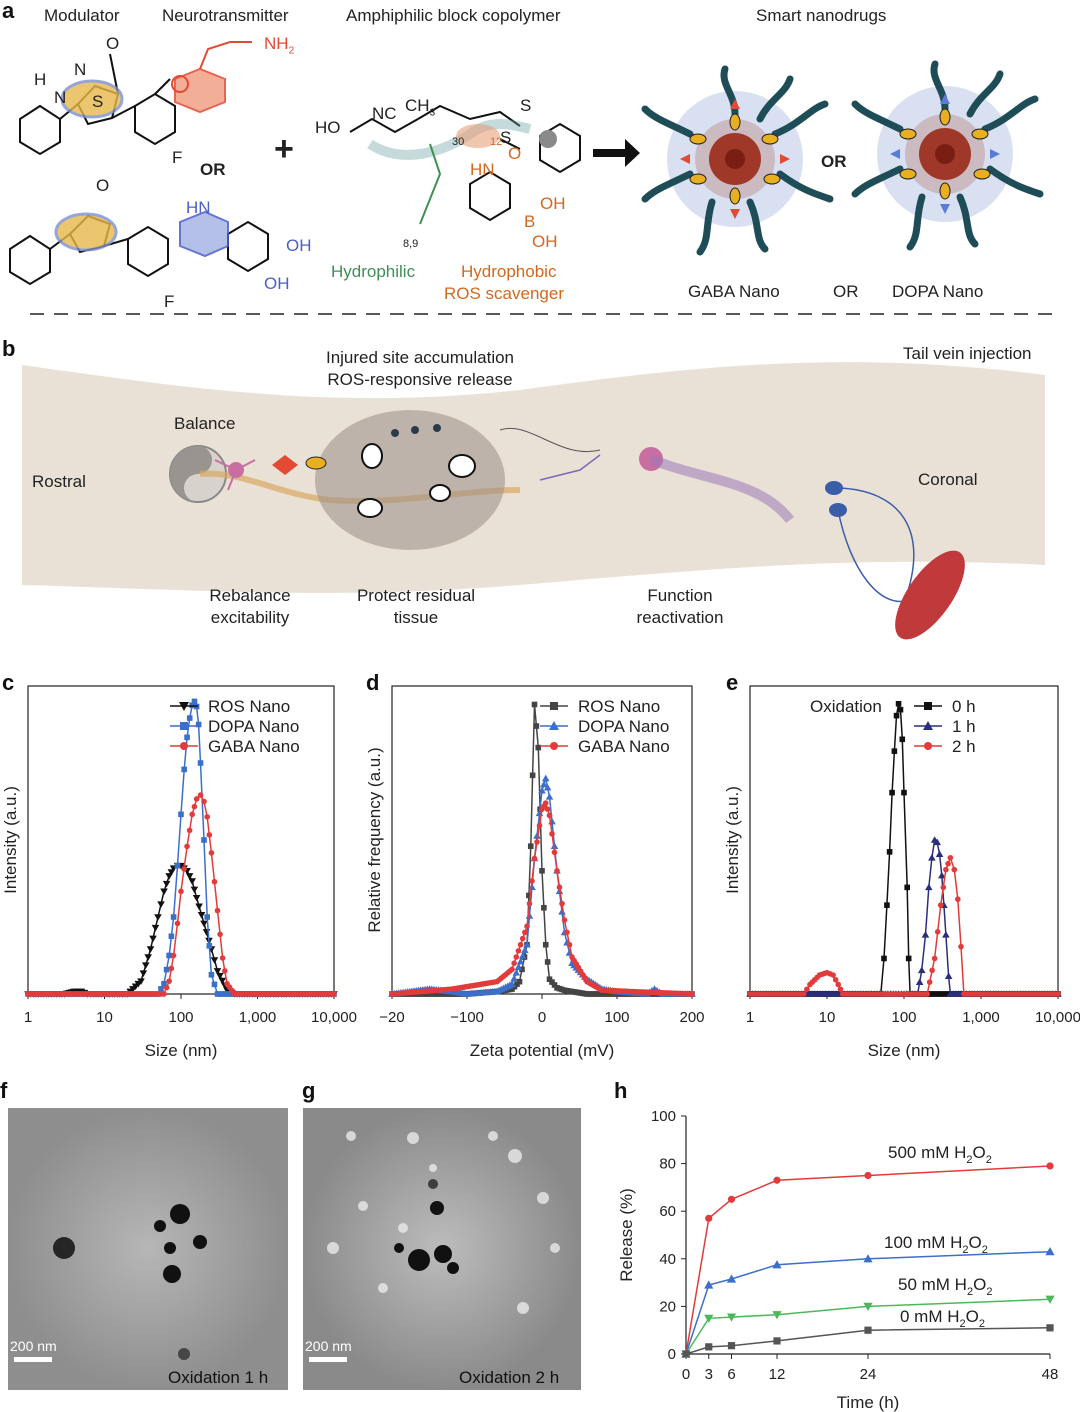 The width and height of the screenshot is (1080, 1412). Describe the element at coordinates (9, 348) in the screenshot. I see `panel-label-b: b` at that location.